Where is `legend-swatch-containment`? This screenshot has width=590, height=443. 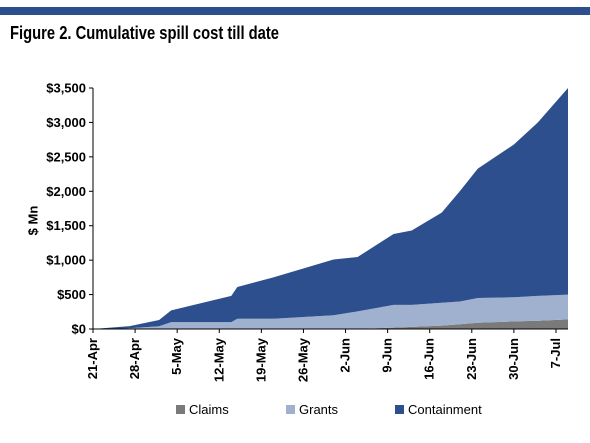 legend-swatch-containment is located at coordinates (399, 409).